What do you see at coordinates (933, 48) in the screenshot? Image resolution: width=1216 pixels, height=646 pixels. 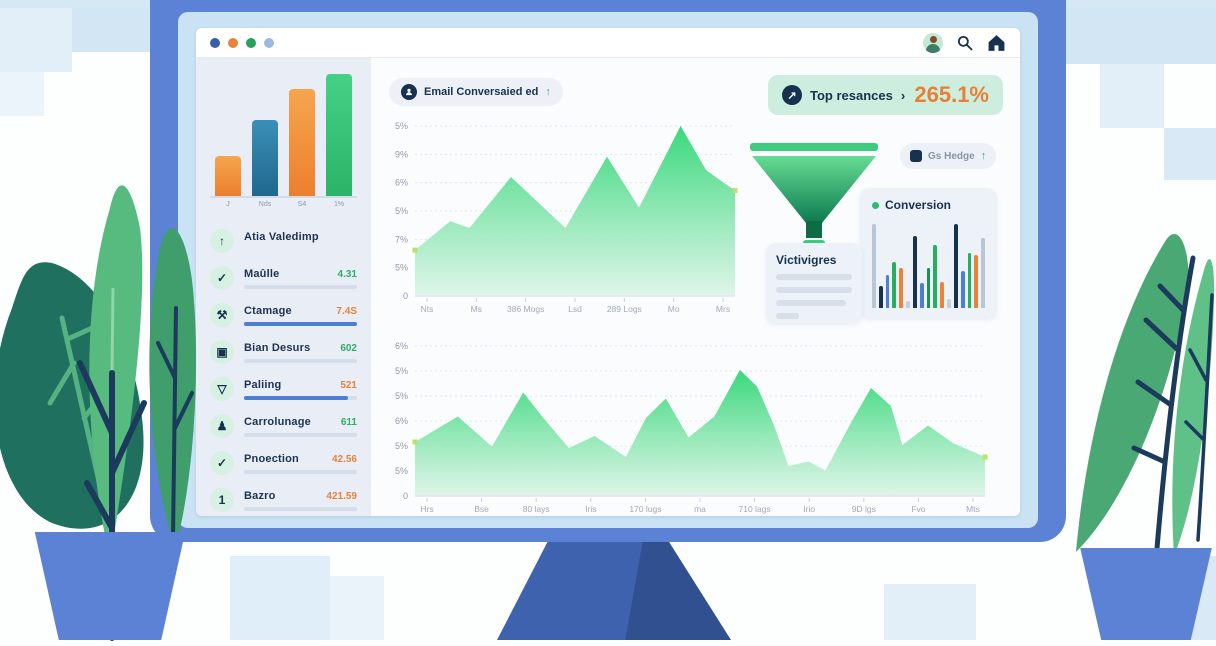 I see `avatar-body` at bounding box center [933, 48].